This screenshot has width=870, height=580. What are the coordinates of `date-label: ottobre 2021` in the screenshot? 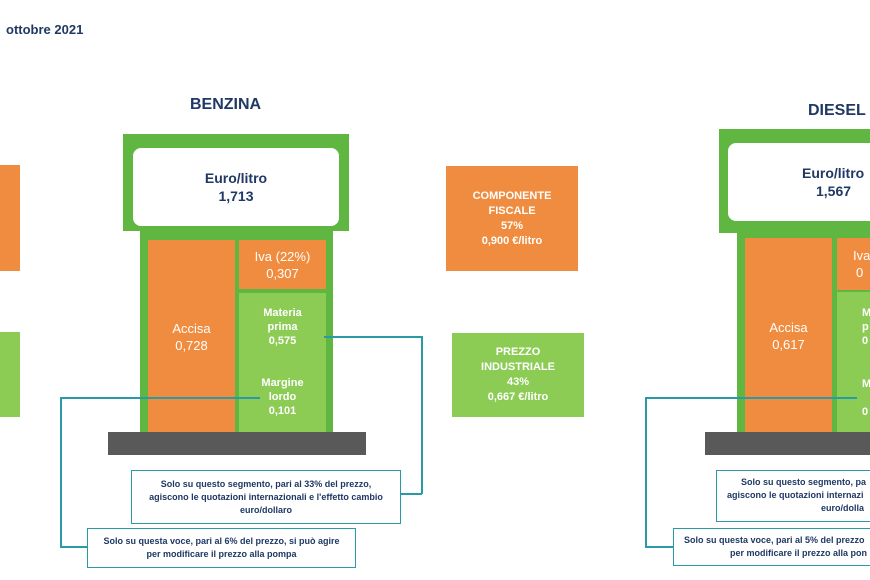 It's located at (45, 29).